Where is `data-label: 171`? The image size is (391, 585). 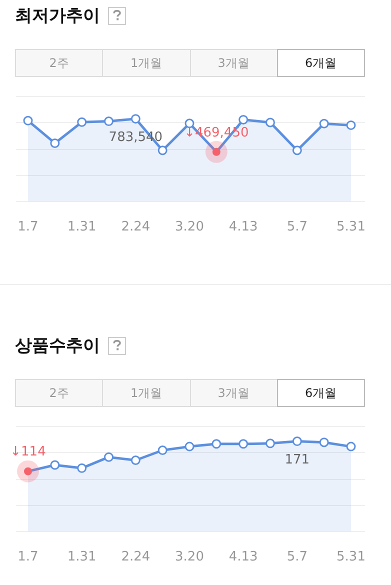
data-label: 171 is located at coordinates (297, 460).